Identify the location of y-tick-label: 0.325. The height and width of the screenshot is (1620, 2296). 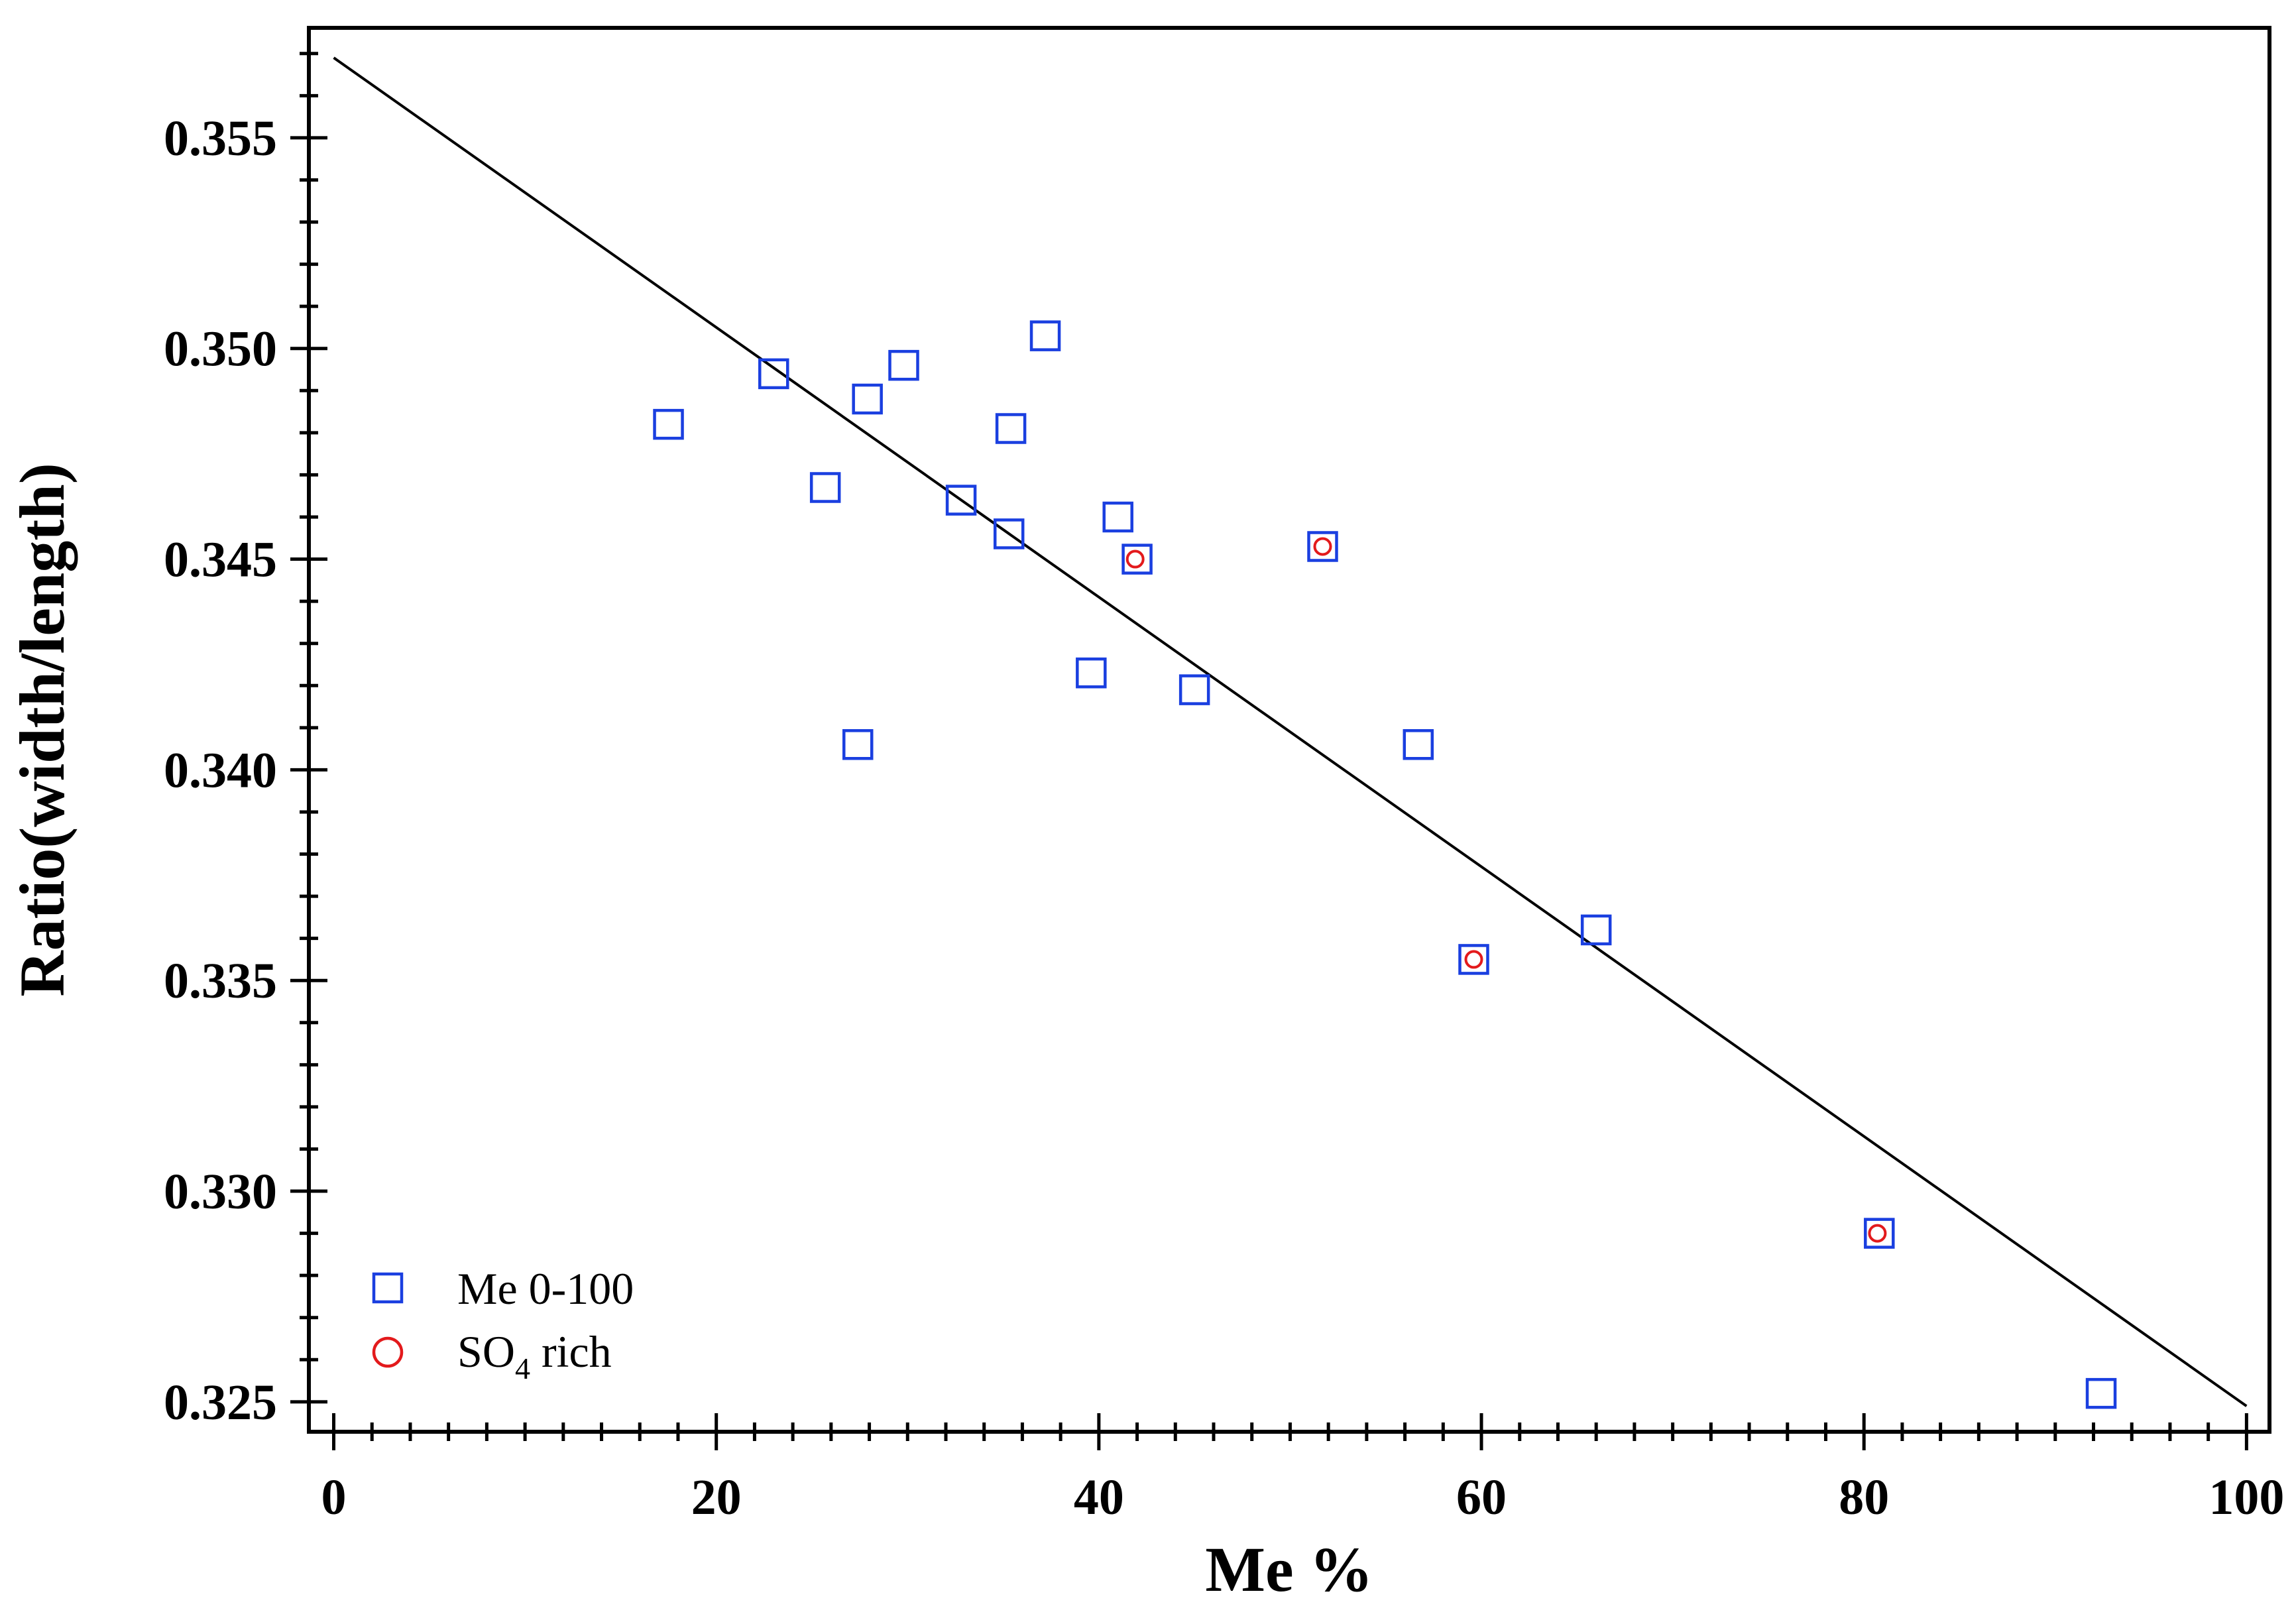
(220, 1402).